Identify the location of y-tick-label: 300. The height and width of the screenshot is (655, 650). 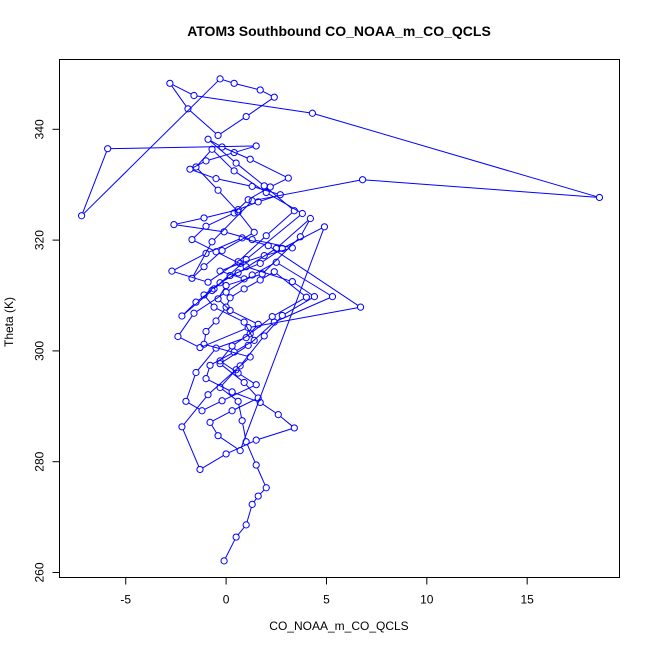
(40, 351).